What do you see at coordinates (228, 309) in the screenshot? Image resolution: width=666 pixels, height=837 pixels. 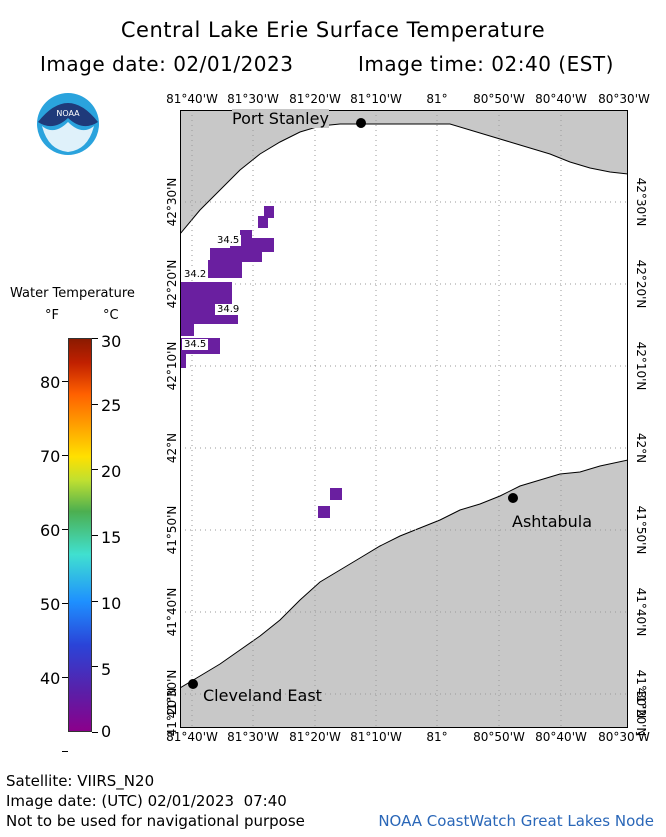 I see `temp-label: 34.9` at bounding box center [228, 309].